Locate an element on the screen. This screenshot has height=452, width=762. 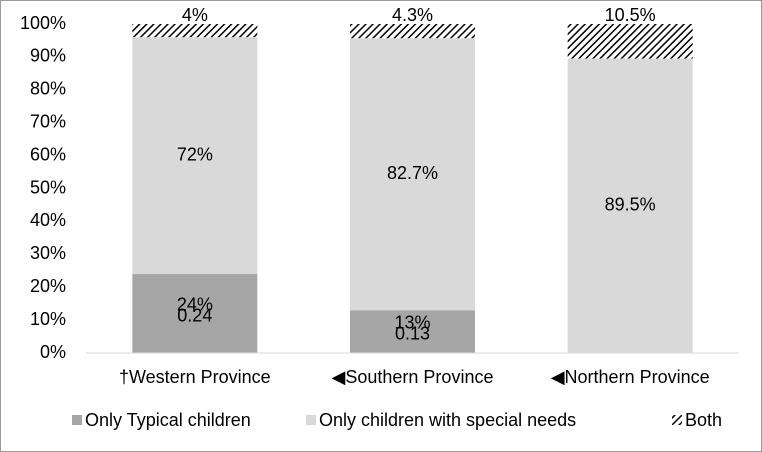
y-tick-label: 70% is located at coordinates (48, 121).